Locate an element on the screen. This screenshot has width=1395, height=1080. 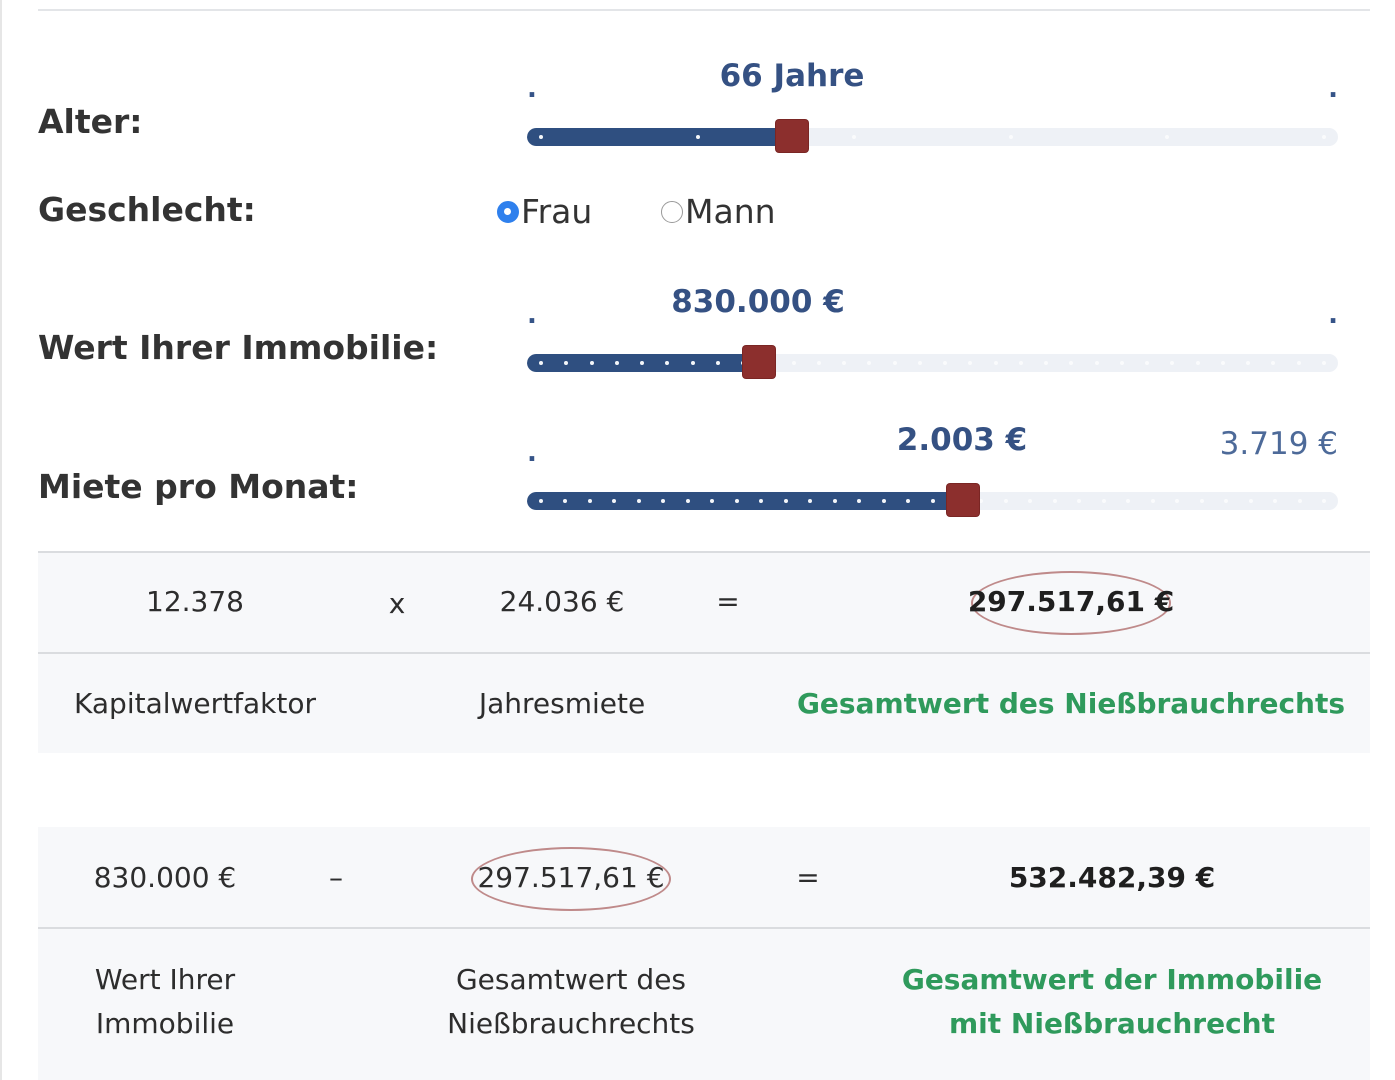
usufruct-total-value: 297.517,61 € is located at coordinates (1071, 601).